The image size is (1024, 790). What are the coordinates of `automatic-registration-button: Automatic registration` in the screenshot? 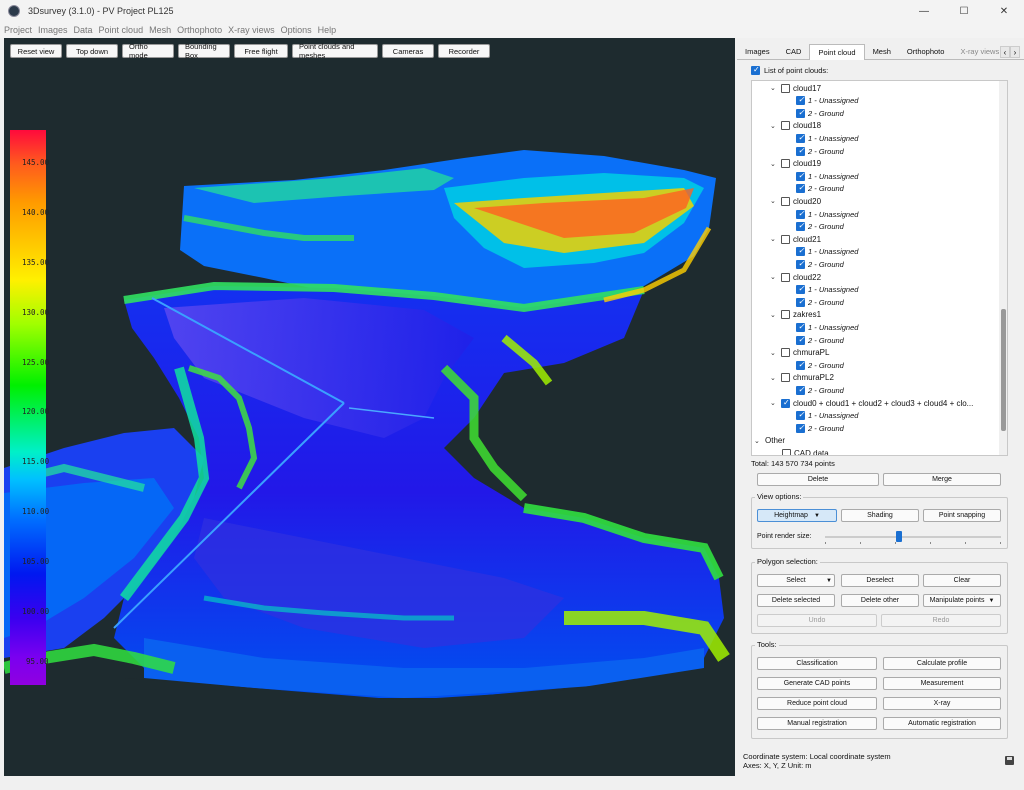 It's located at (942, 723).